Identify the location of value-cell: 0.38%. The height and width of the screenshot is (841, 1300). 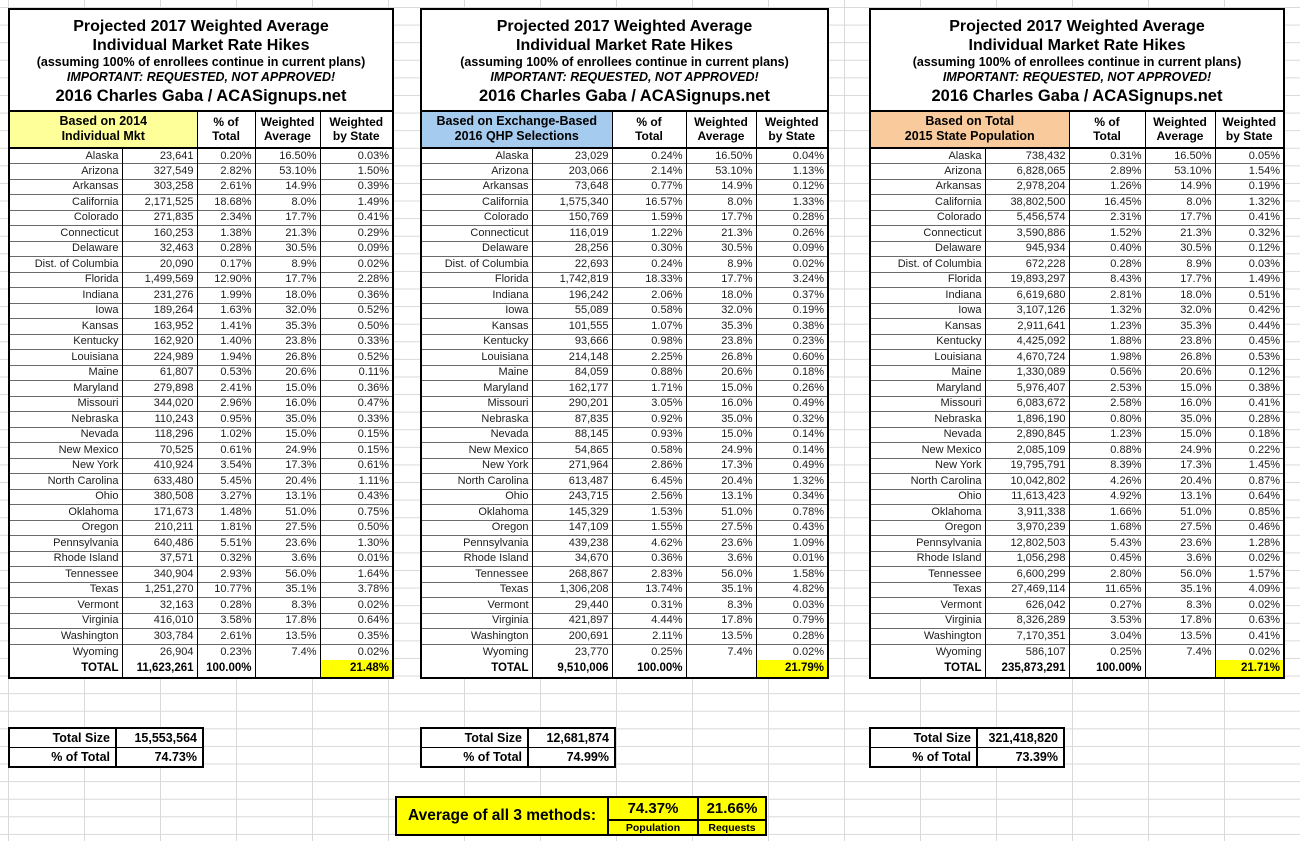
(791, 326).